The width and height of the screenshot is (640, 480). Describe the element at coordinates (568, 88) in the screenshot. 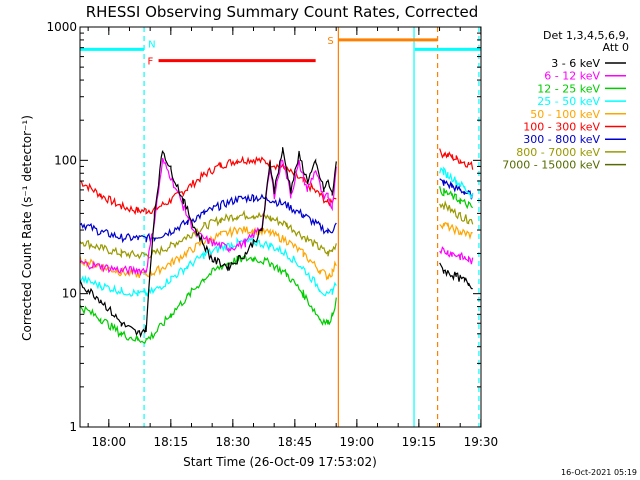

I see `legend-entry: 12 - 25 keV` at that location.